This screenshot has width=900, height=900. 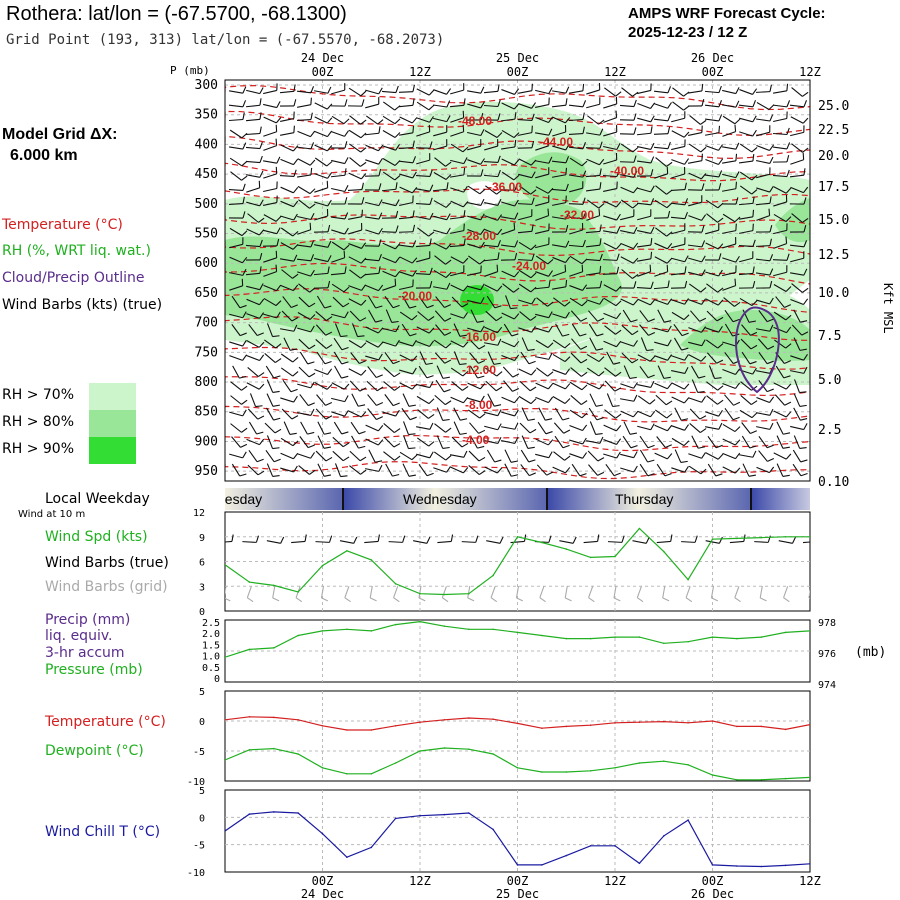 I want to click on weekday-tuesday: uesday, so click(x=244, y=499).